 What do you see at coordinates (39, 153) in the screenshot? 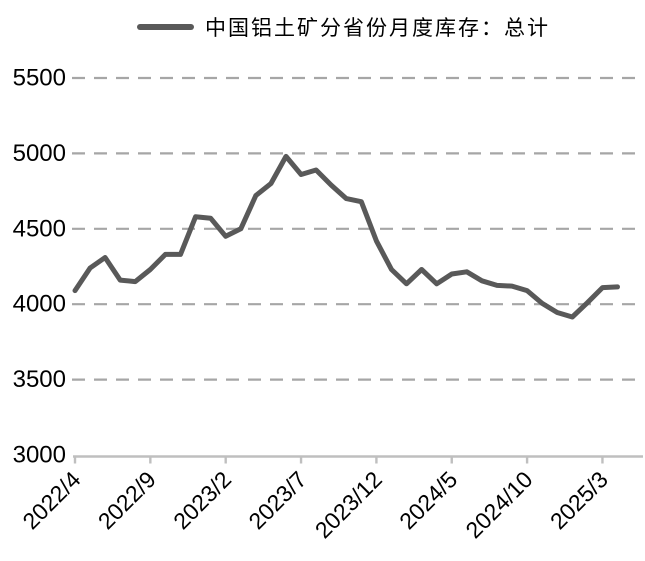
I see `y-axis-tick-label: 5000` at bounding box center [39, 153].